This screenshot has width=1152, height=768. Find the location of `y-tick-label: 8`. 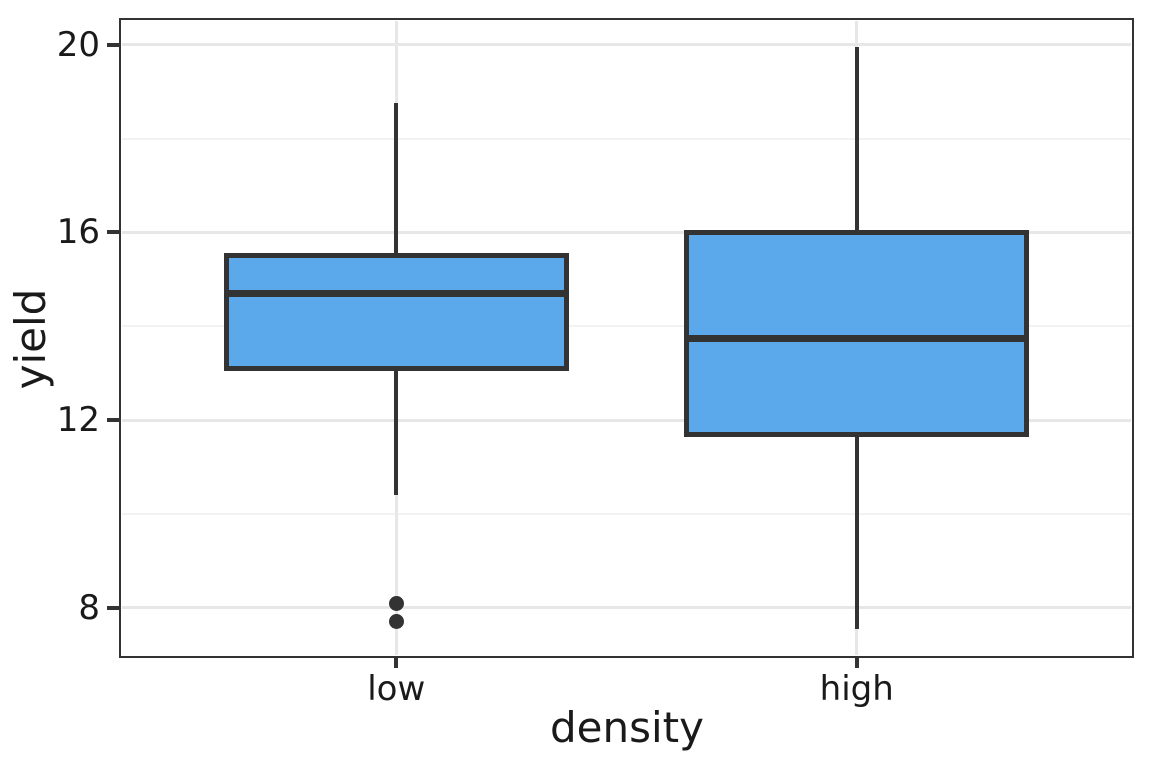

y-tick-label: 8 is located at coordinates (89, 607).